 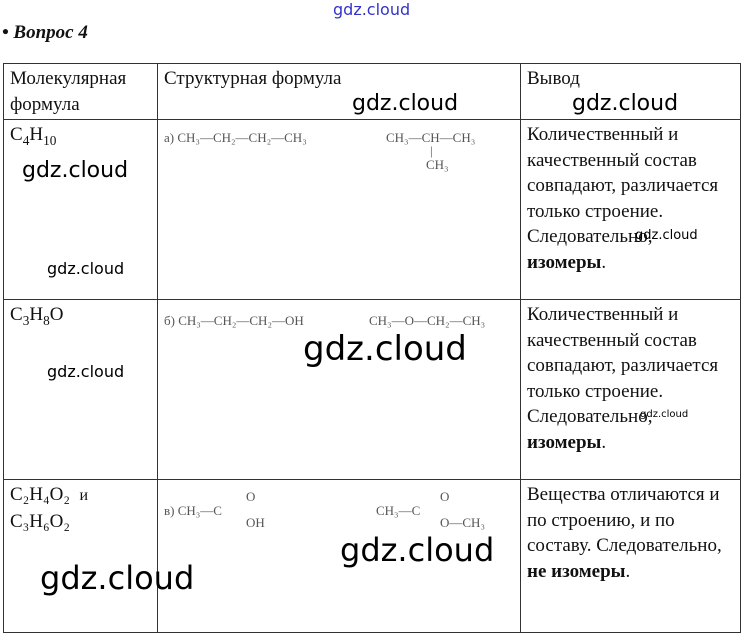 What do you see at coordinates (80, 91) in the screenshot?
I see `header-molecular: Молекулярная формула` at bounding box center [80, 91].